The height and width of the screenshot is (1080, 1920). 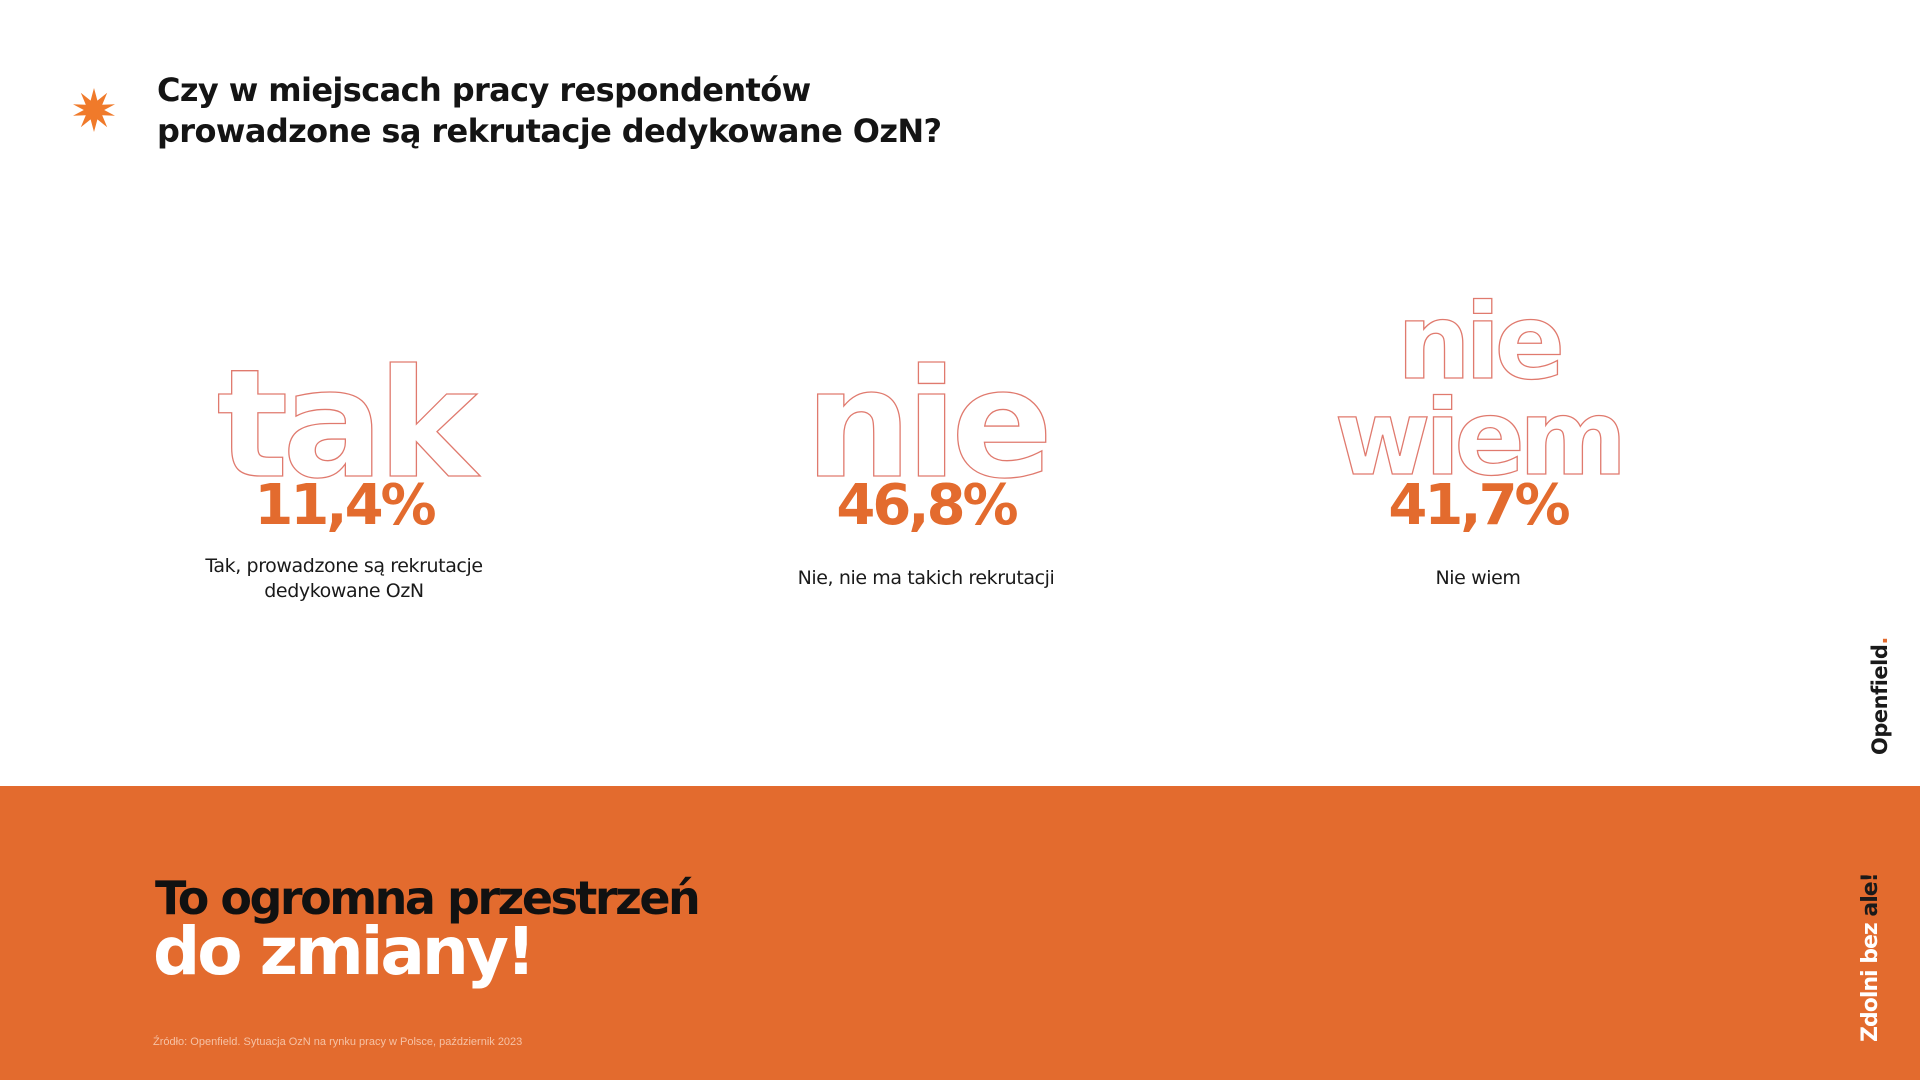 I want to click on stat-caption-line: dedykowane OzN, so click(x=344, y=591).